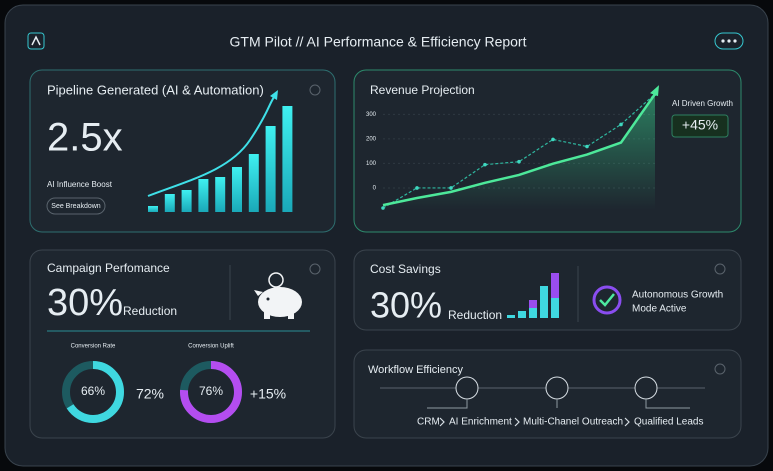  I want to click on button-label: See Breakdown, so click(76, 206).